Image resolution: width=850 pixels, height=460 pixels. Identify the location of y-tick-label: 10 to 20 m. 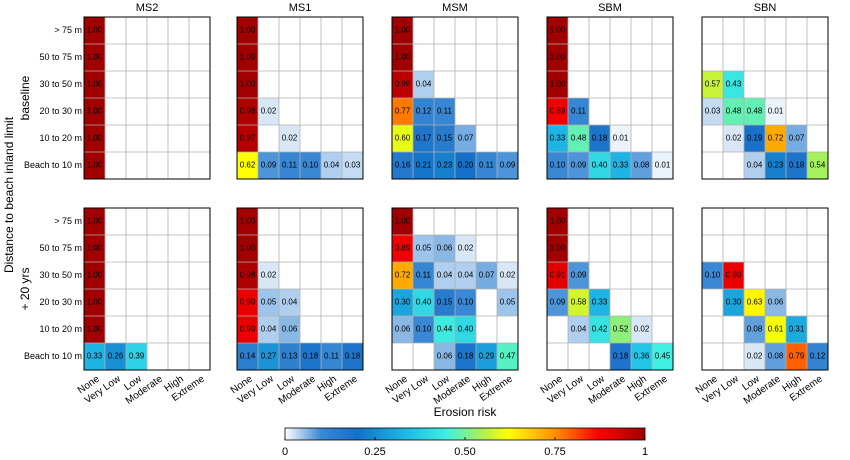
(60, 138).